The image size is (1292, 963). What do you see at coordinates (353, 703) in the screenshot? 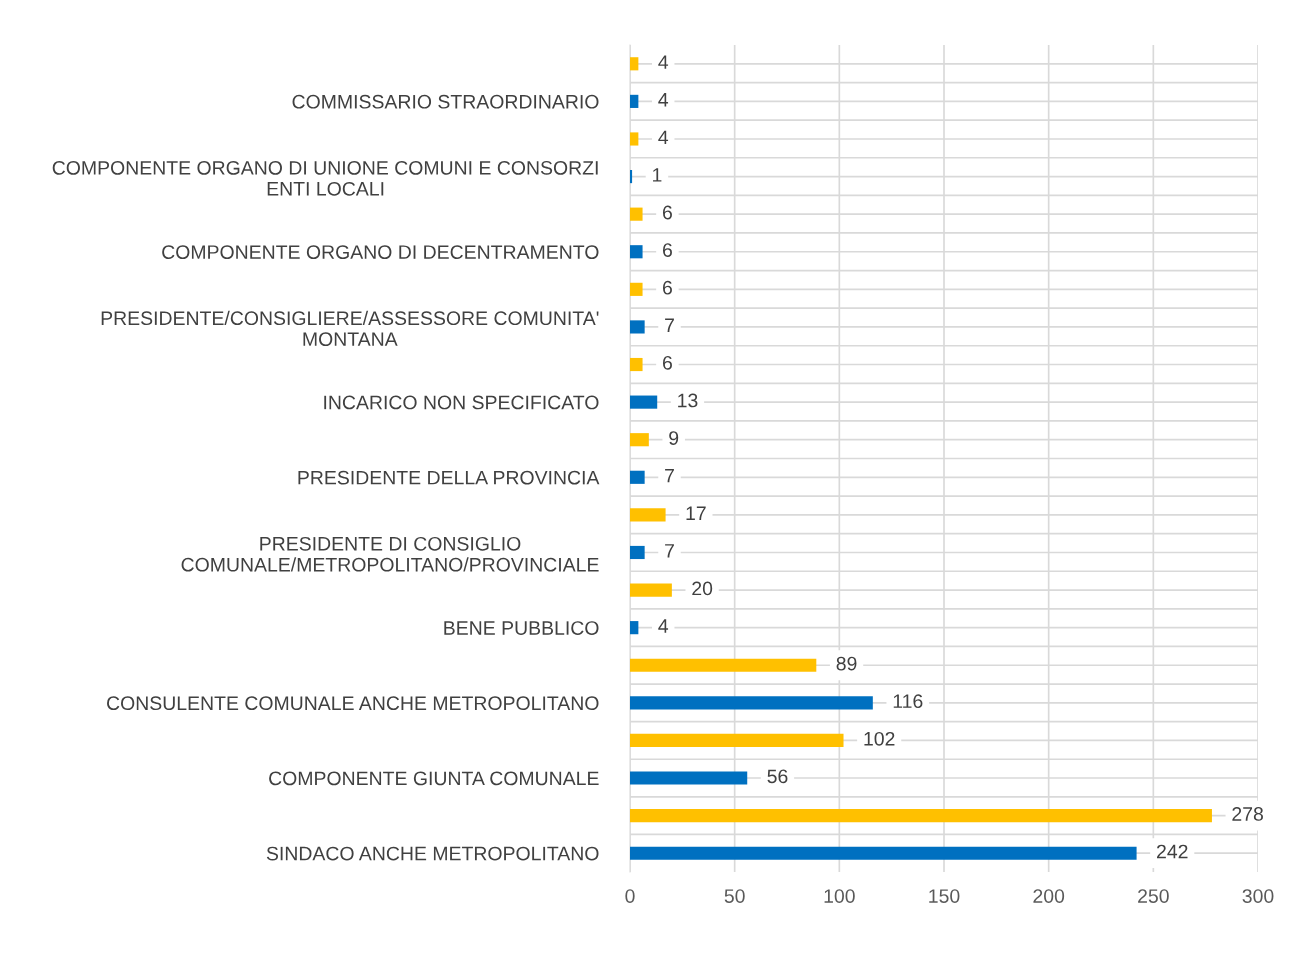
I see `y-tick-label: CONSULENTE COMUNALE ANCHE METROPOLITANO` at bounding box center [353, 703].